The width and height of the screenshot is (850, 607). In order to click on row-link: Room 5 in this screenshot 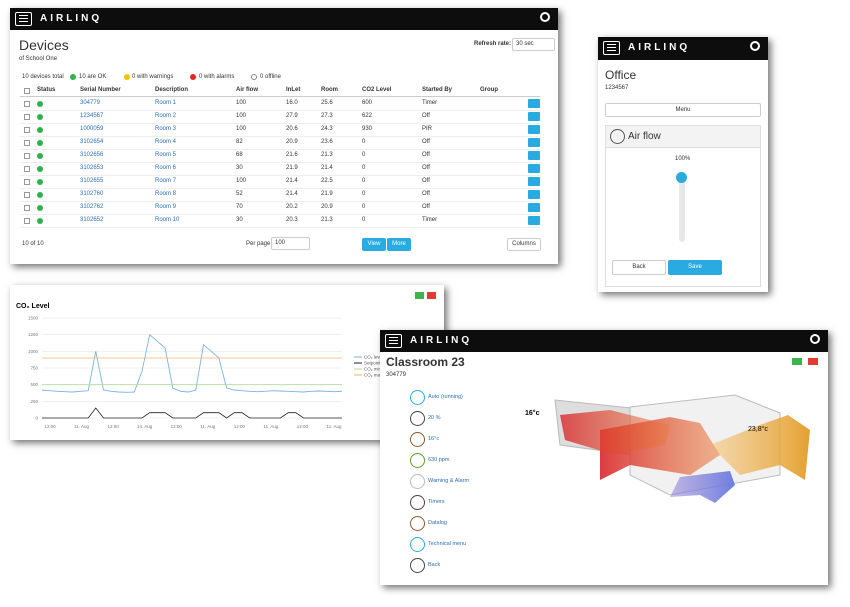, I will do `click(166, 155)`.